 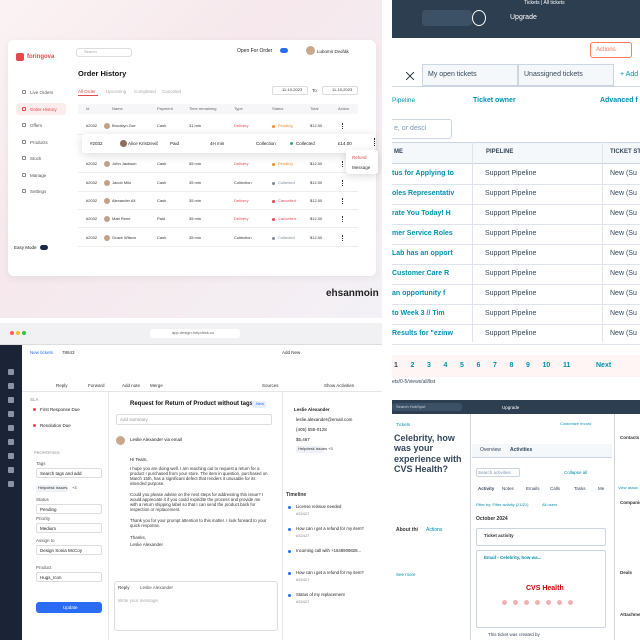 I want to click on menu-item: Stock, so click(x=36, y=158).